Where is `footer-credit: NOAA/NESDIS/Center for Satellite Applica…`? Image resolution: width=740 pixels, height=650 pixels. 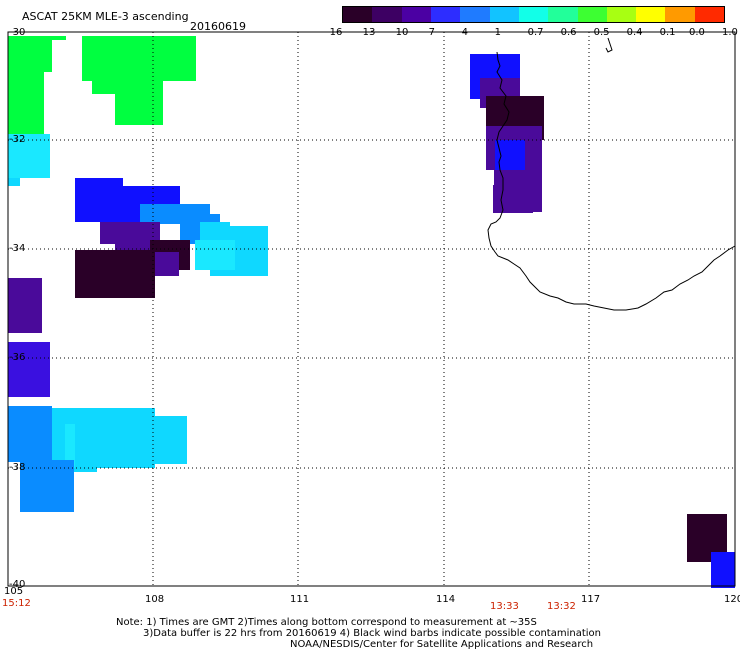 footer-credit: NOAA/NESDIS/Center for Satellite Applica… is located at coordinates (442, 644).